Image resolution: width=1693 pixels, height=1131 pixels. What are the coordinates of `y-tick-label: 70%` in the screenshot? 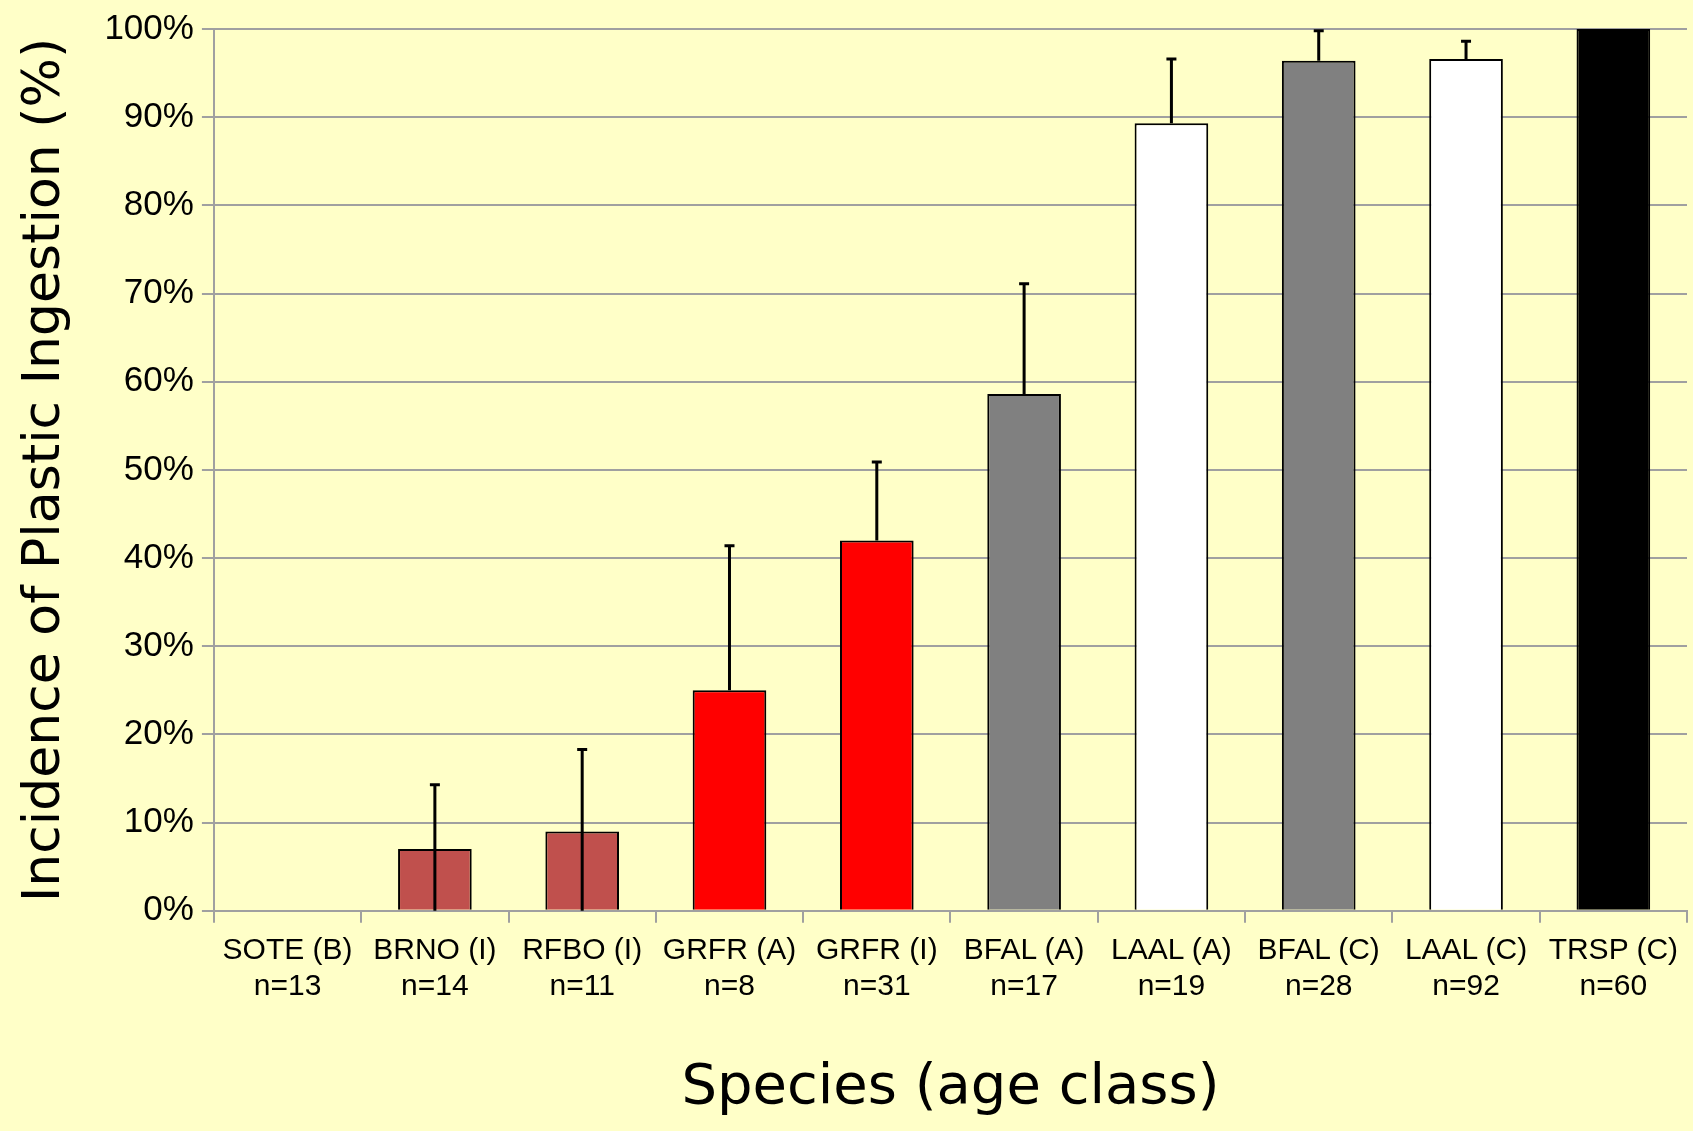 It's located at (158, 291).